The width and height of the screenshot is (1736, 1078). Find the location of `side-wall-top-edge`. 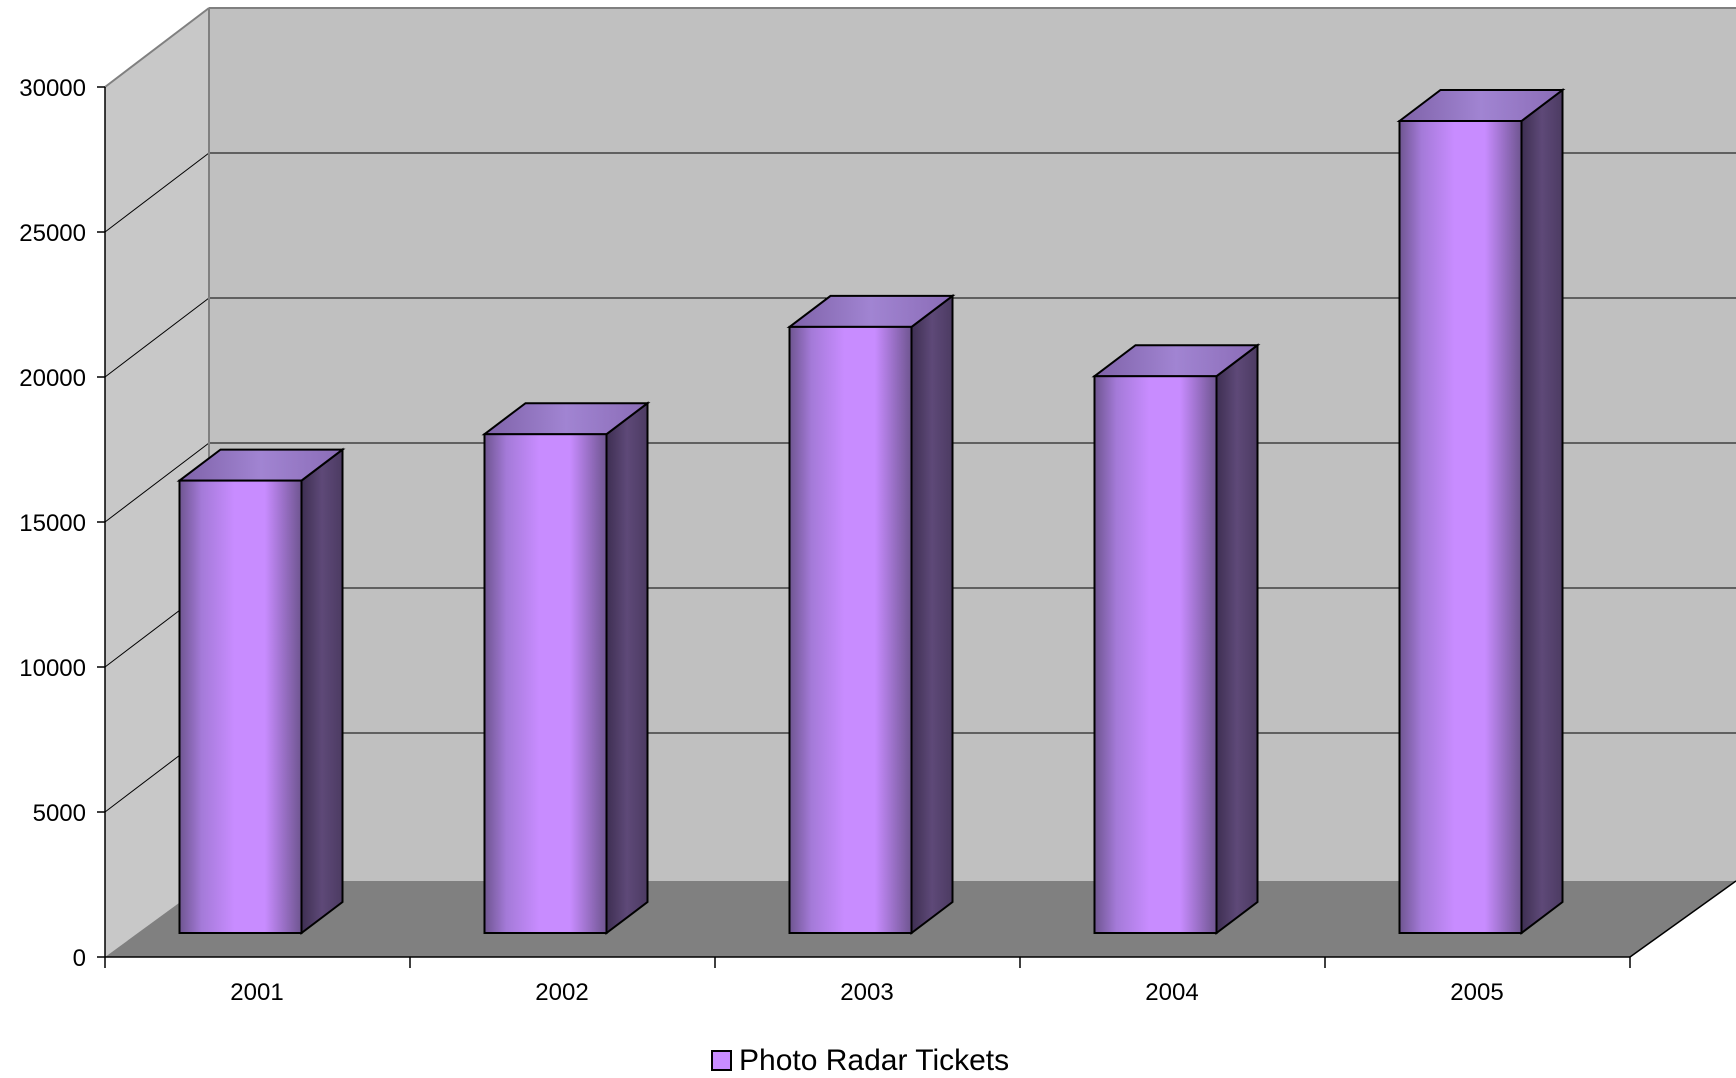

side-wall-top-edge is located at coordinates (157, 47).